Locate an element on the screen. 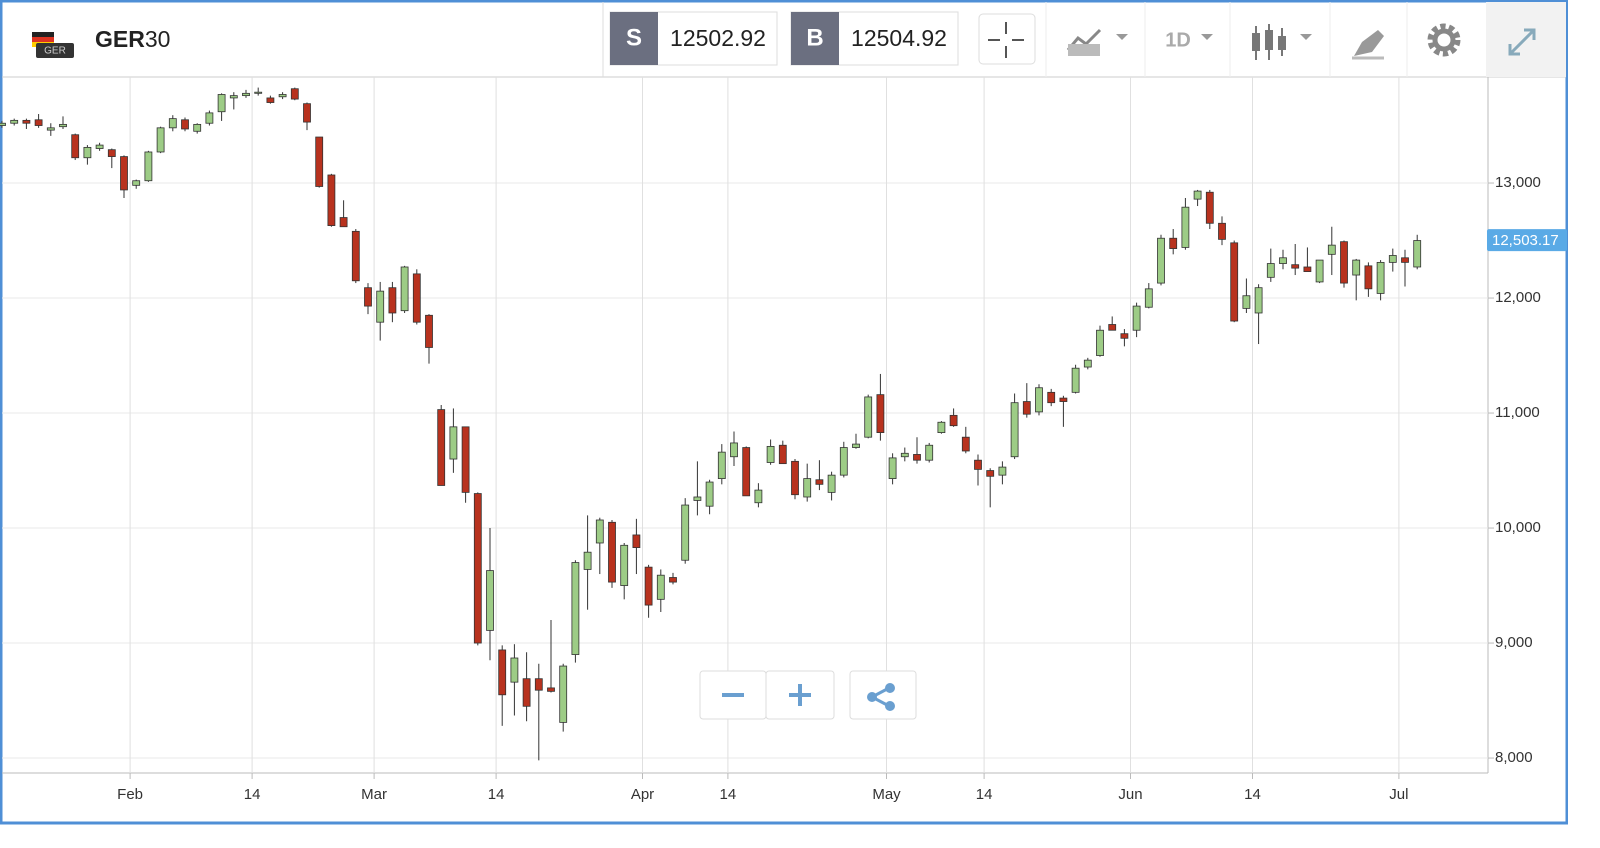  share-button is located at coordinates (883, 695).